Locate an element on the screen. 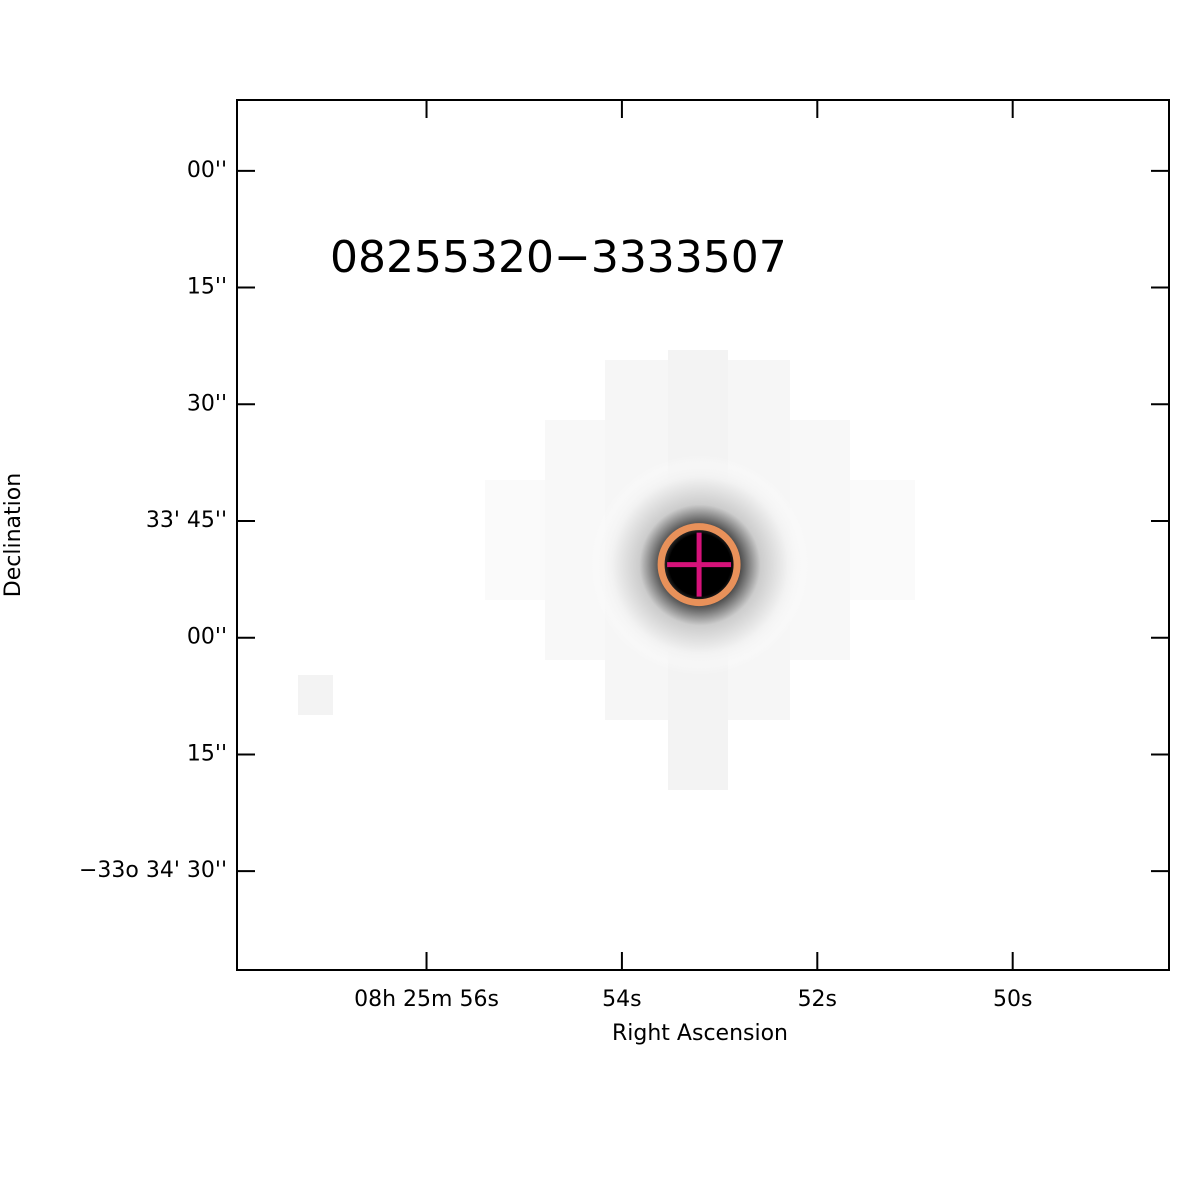 This screenshot has height=1180, width=1180. y-tick-label: 30'' is located at coordinates (207, 403).